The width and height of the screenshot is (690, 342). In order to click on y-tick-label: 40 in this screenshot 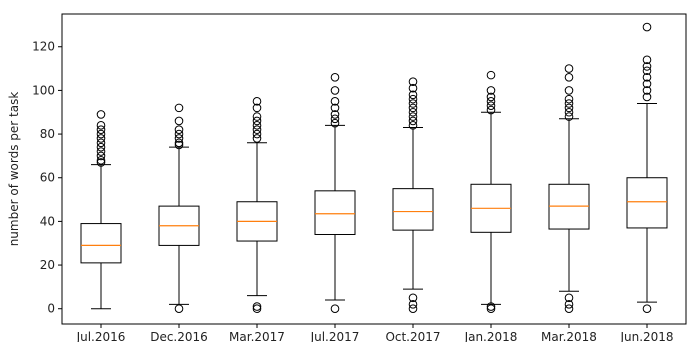, I will do `click(47, 221)`.